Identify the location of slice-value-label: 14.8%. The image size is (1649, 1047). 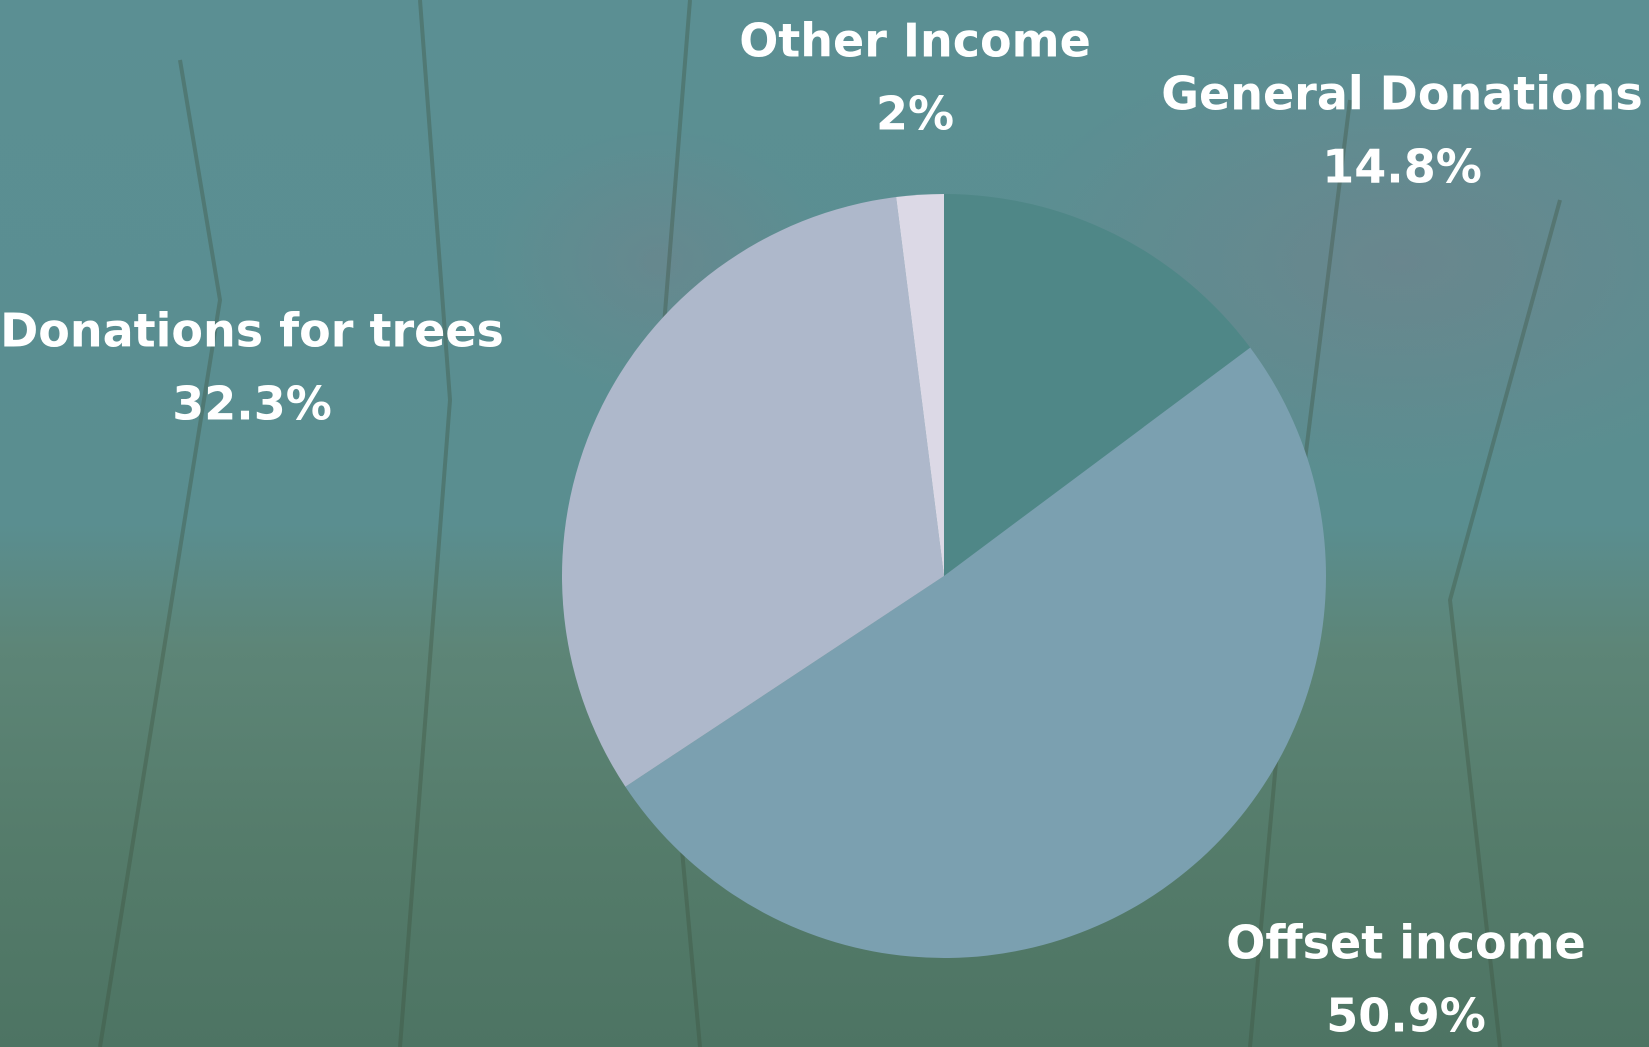
(1402, 167).